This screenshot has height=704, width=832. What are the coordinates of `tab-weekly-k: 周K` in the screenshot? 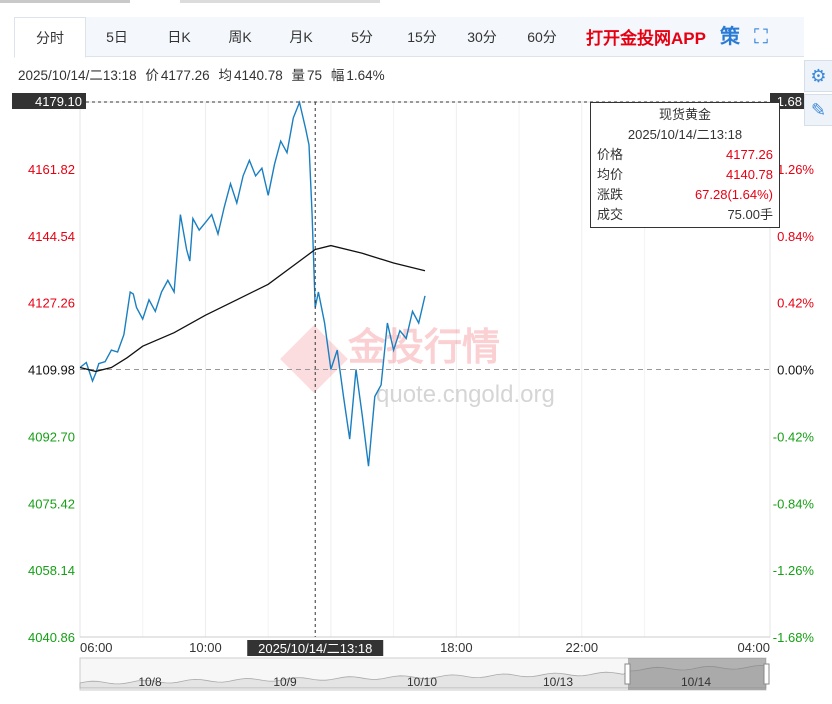 It's located at (240, 36).